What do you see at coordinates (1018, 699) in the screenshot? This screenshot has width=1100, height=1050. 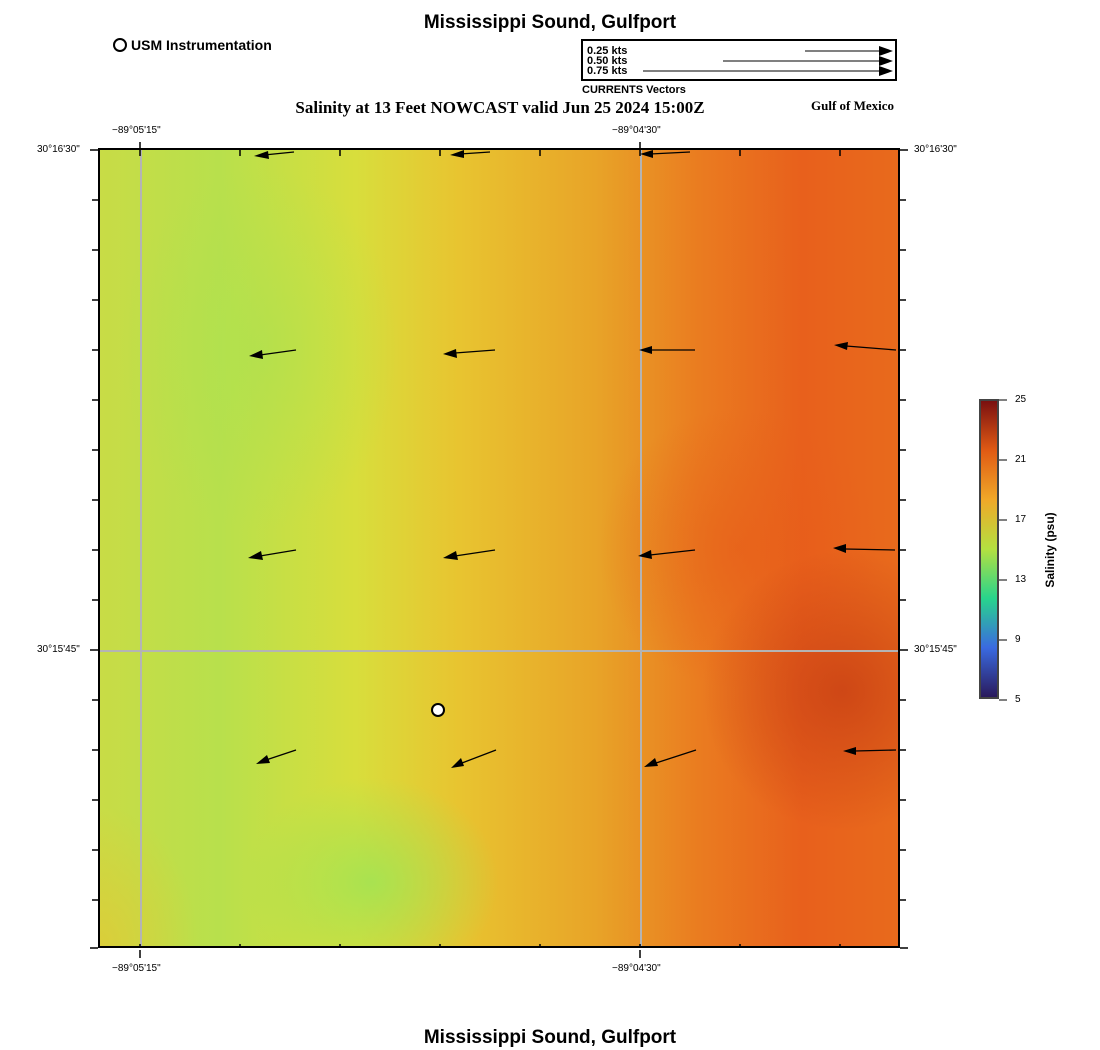 I see `colorbar-tick-5: 5` at bounding box center [1018, 699].